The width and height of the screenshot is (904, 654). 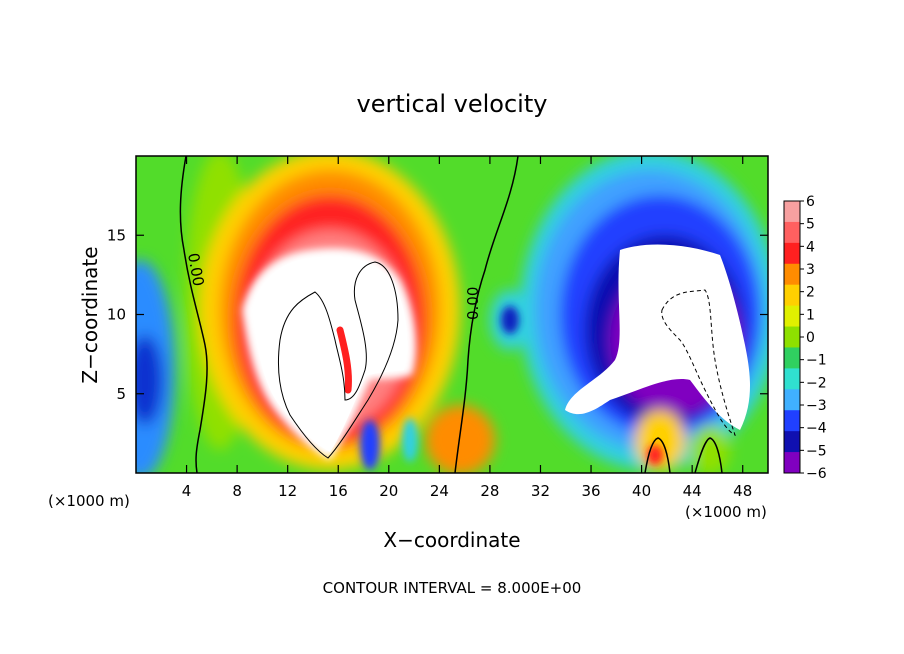 I want to click on x-tick-label: 24, so click(x=439, y=491).